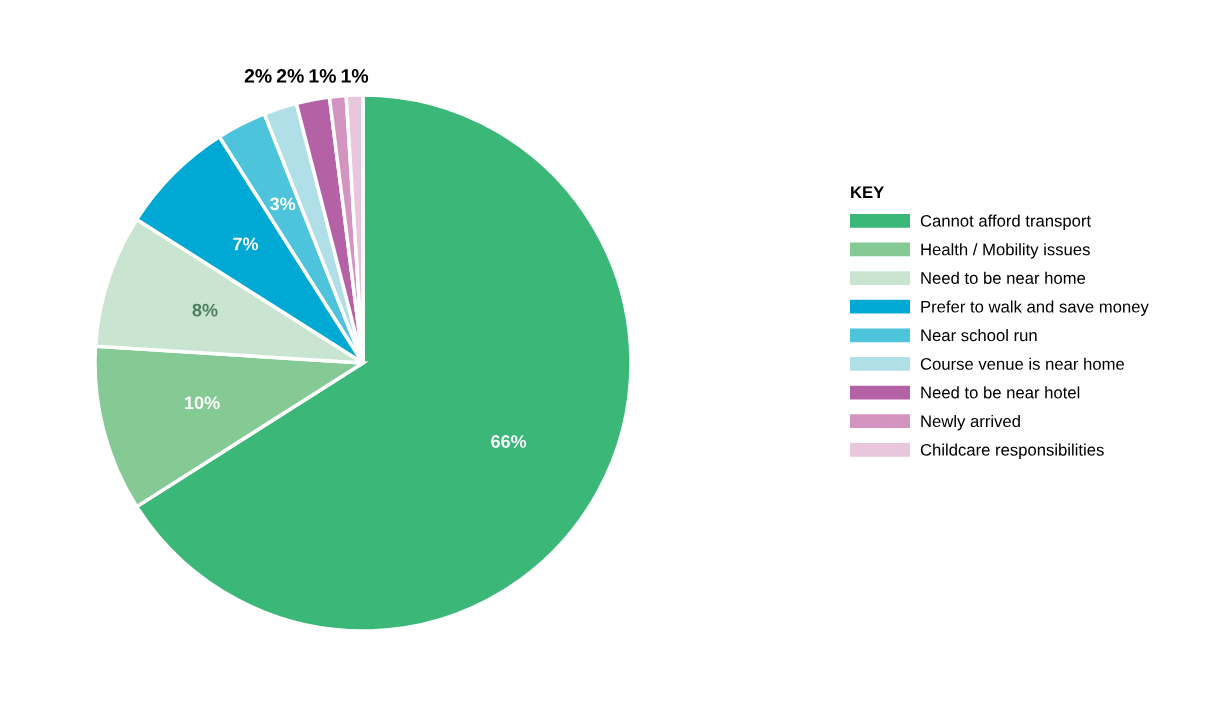 This screenshot has width=1208, height=701. What do you see at coordinates (1003, 277) in the screenshot?
I see `legend-label: Need to be near home` at bounding box center [1003, 277].